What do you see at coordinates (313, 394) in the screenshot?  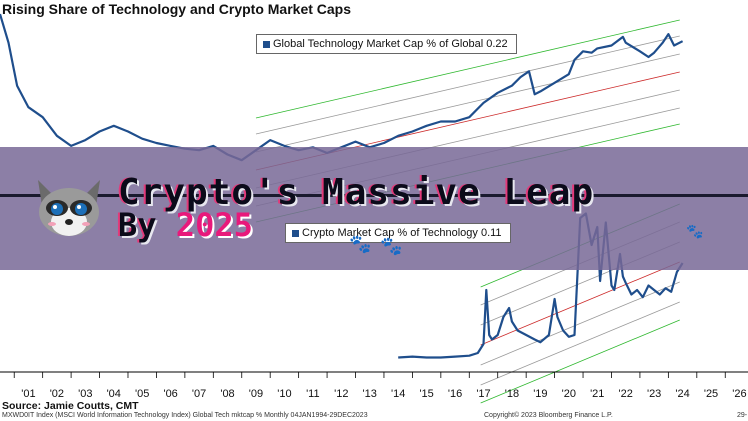 I see `x-tick-label: '11` at bounding box center [313, 394].